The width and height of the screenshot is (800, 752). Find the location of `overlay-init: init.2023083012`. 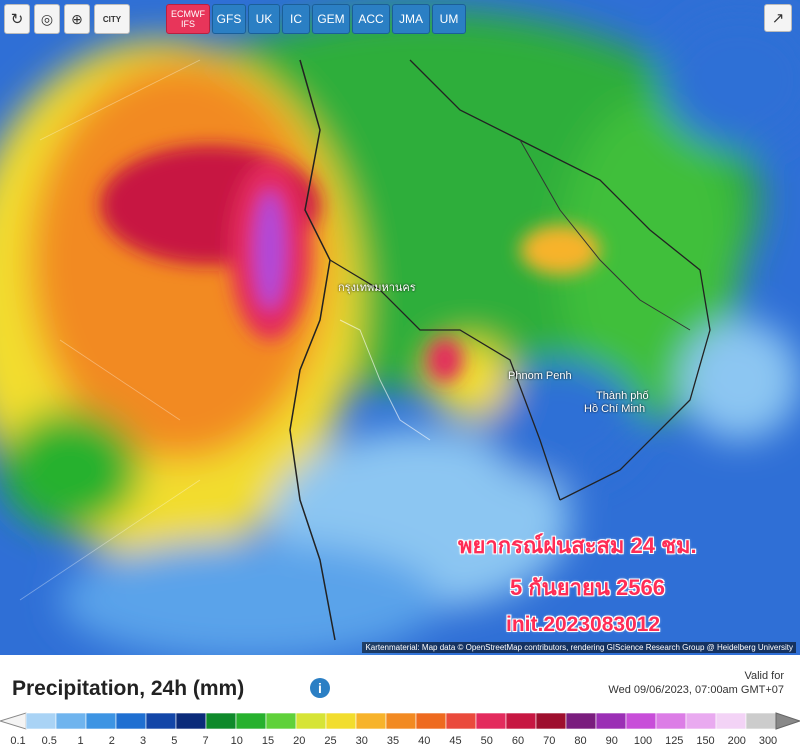

overlay-init: init.2023083012 is located at coordinates (583, 624).